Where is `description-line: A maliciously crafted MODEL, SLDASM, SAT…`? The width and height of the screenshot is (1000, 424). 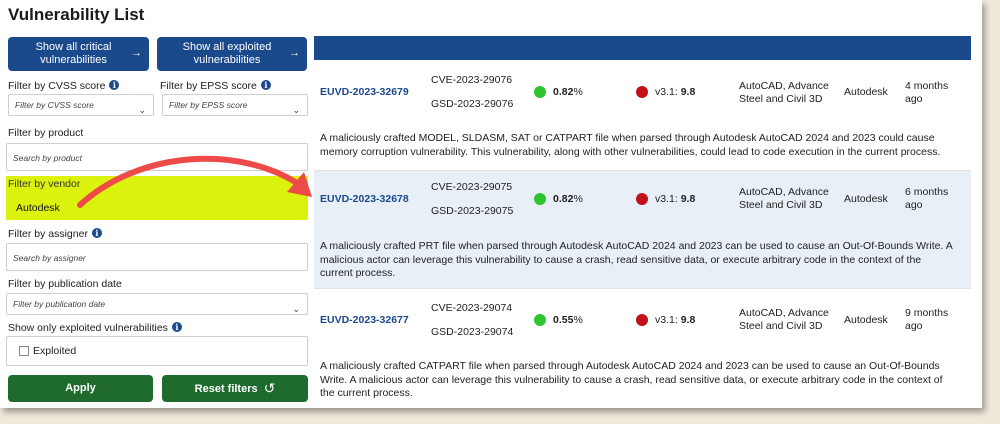 description-line: A maliciously crafted MODEL, SLDASM, SAT… is located at coordinates (627, 138).